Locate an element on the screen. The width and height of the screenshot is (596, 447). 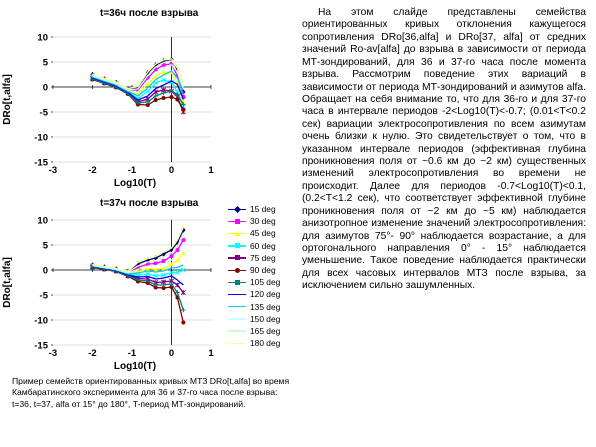
legend-item: 120 deg is located at coordinates (261, 294).